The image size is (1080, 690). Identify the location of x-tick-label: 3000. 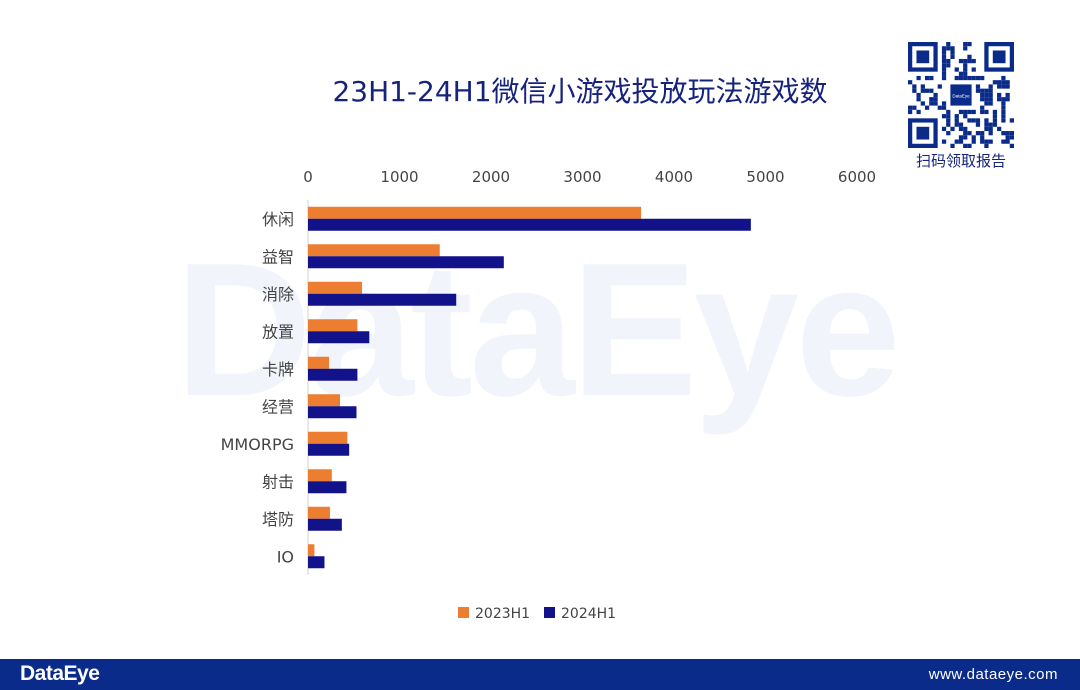
(582, 177).